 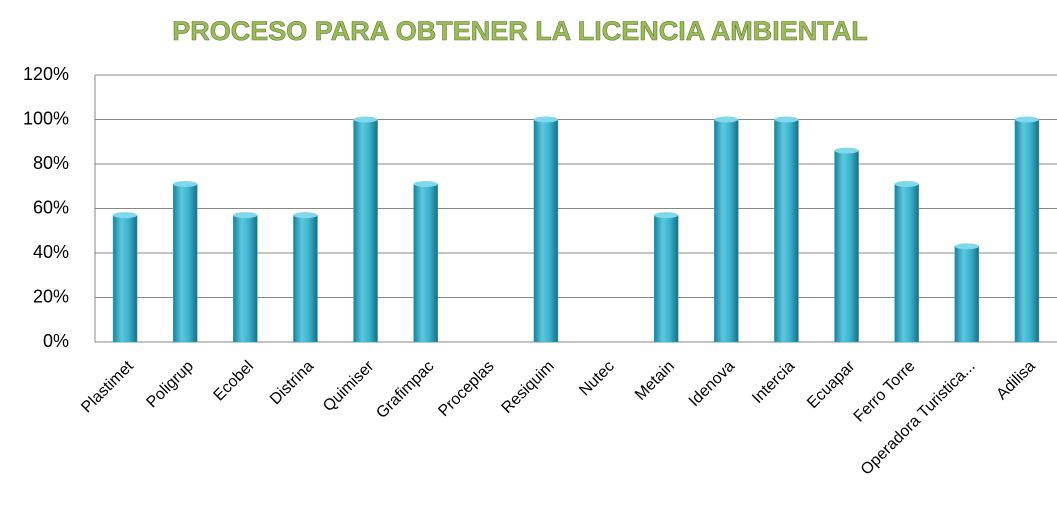 What do you see at coordinates (107, 386) in the screenshot?
I see `x-tick-label: Plastimet` at bounding box center [107, 386].